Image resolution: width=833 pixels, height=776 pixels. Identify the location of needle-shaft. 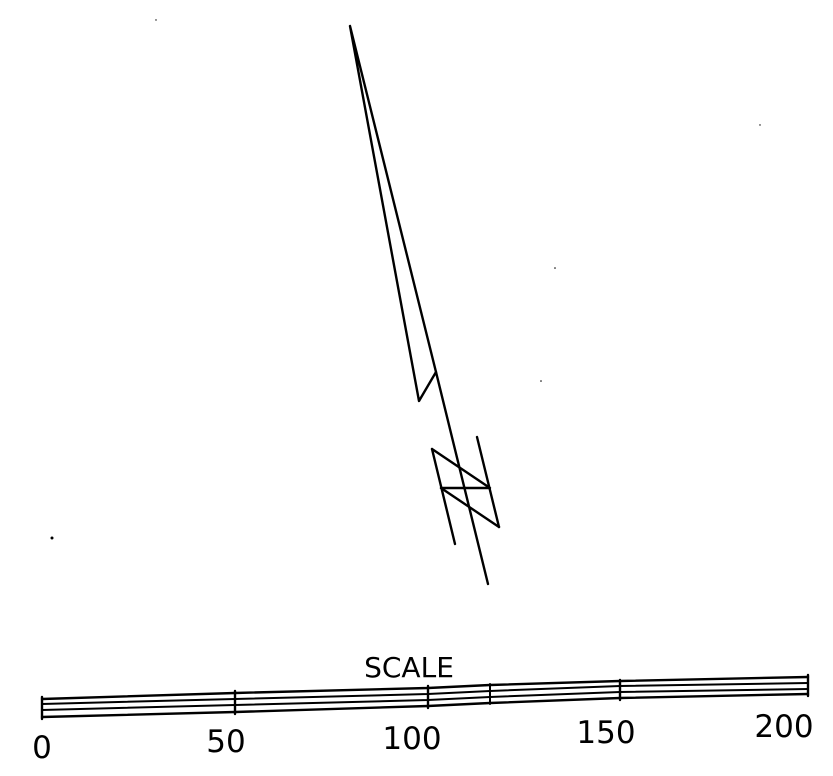
(462, 478).